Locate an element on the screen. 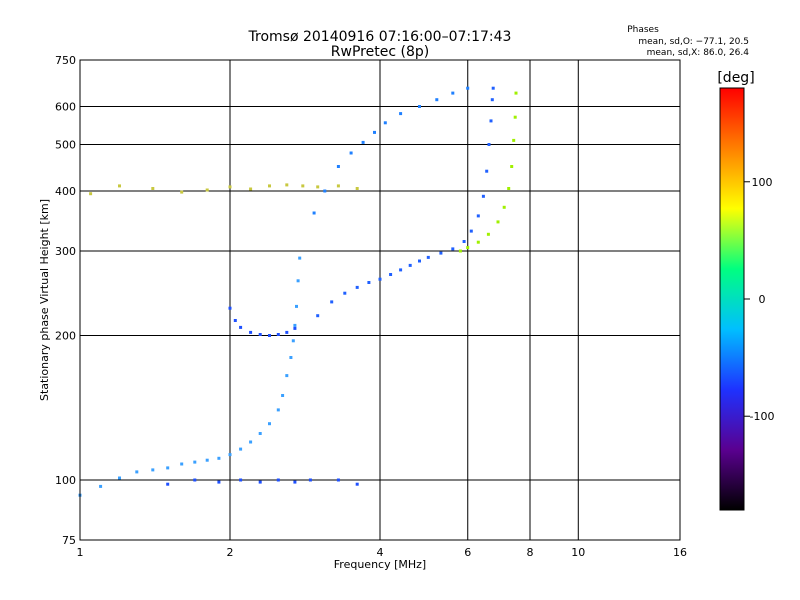 Image resolution: width=800 pixels, height=600 pixels. colorbar-label: [deg] is located at coordinates (735, 78).